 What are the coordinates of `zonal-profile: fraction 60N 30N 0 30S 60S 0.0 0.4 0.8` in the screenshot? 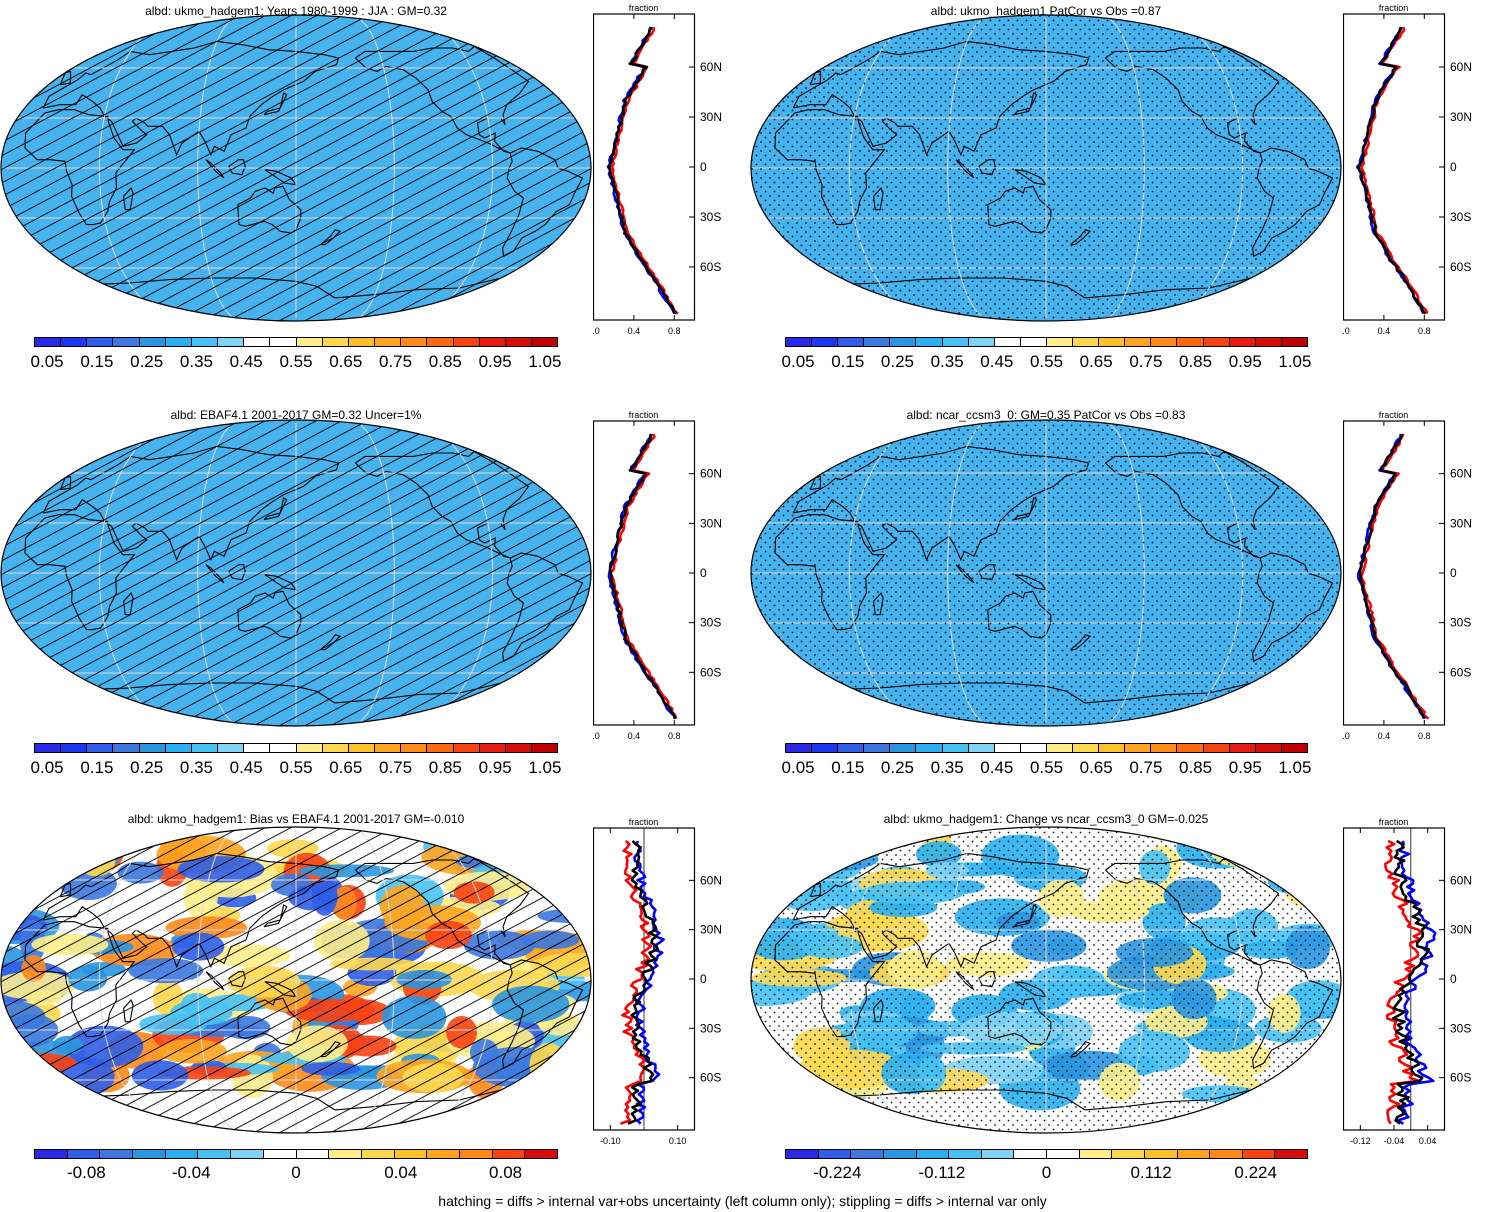 It's located at (657, 170).